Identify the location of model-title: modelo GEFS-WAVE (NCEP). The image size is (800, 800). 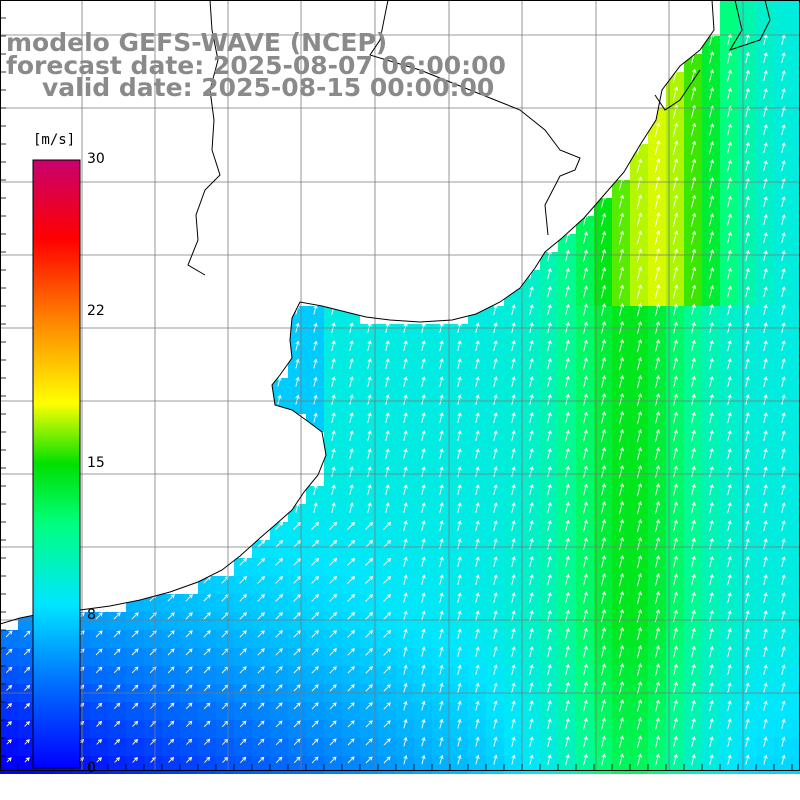
(197, 42).